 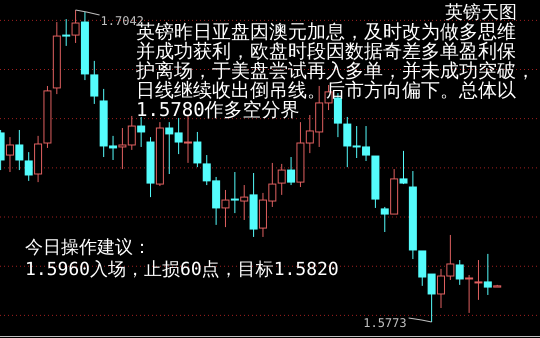 I want to click on annotation: 1.5960入场，止损60点，目标1.5820, so click(x=182, y=269).